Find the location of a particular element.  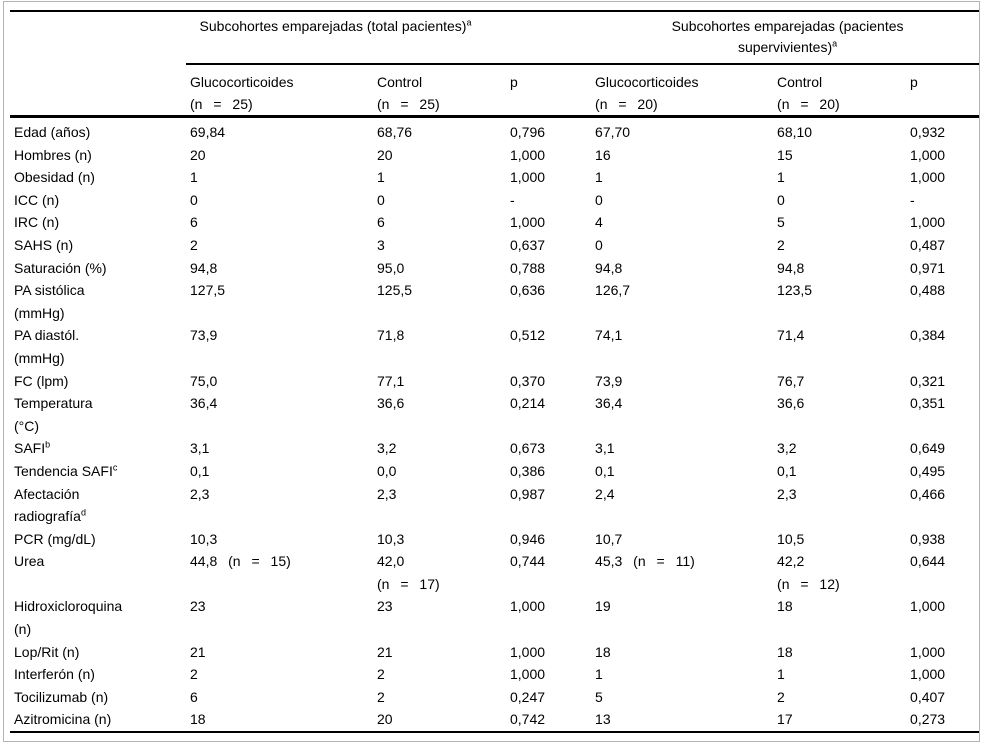

cell-glucocorticoides-total: 75,0 is located at coordinates (204, 380).